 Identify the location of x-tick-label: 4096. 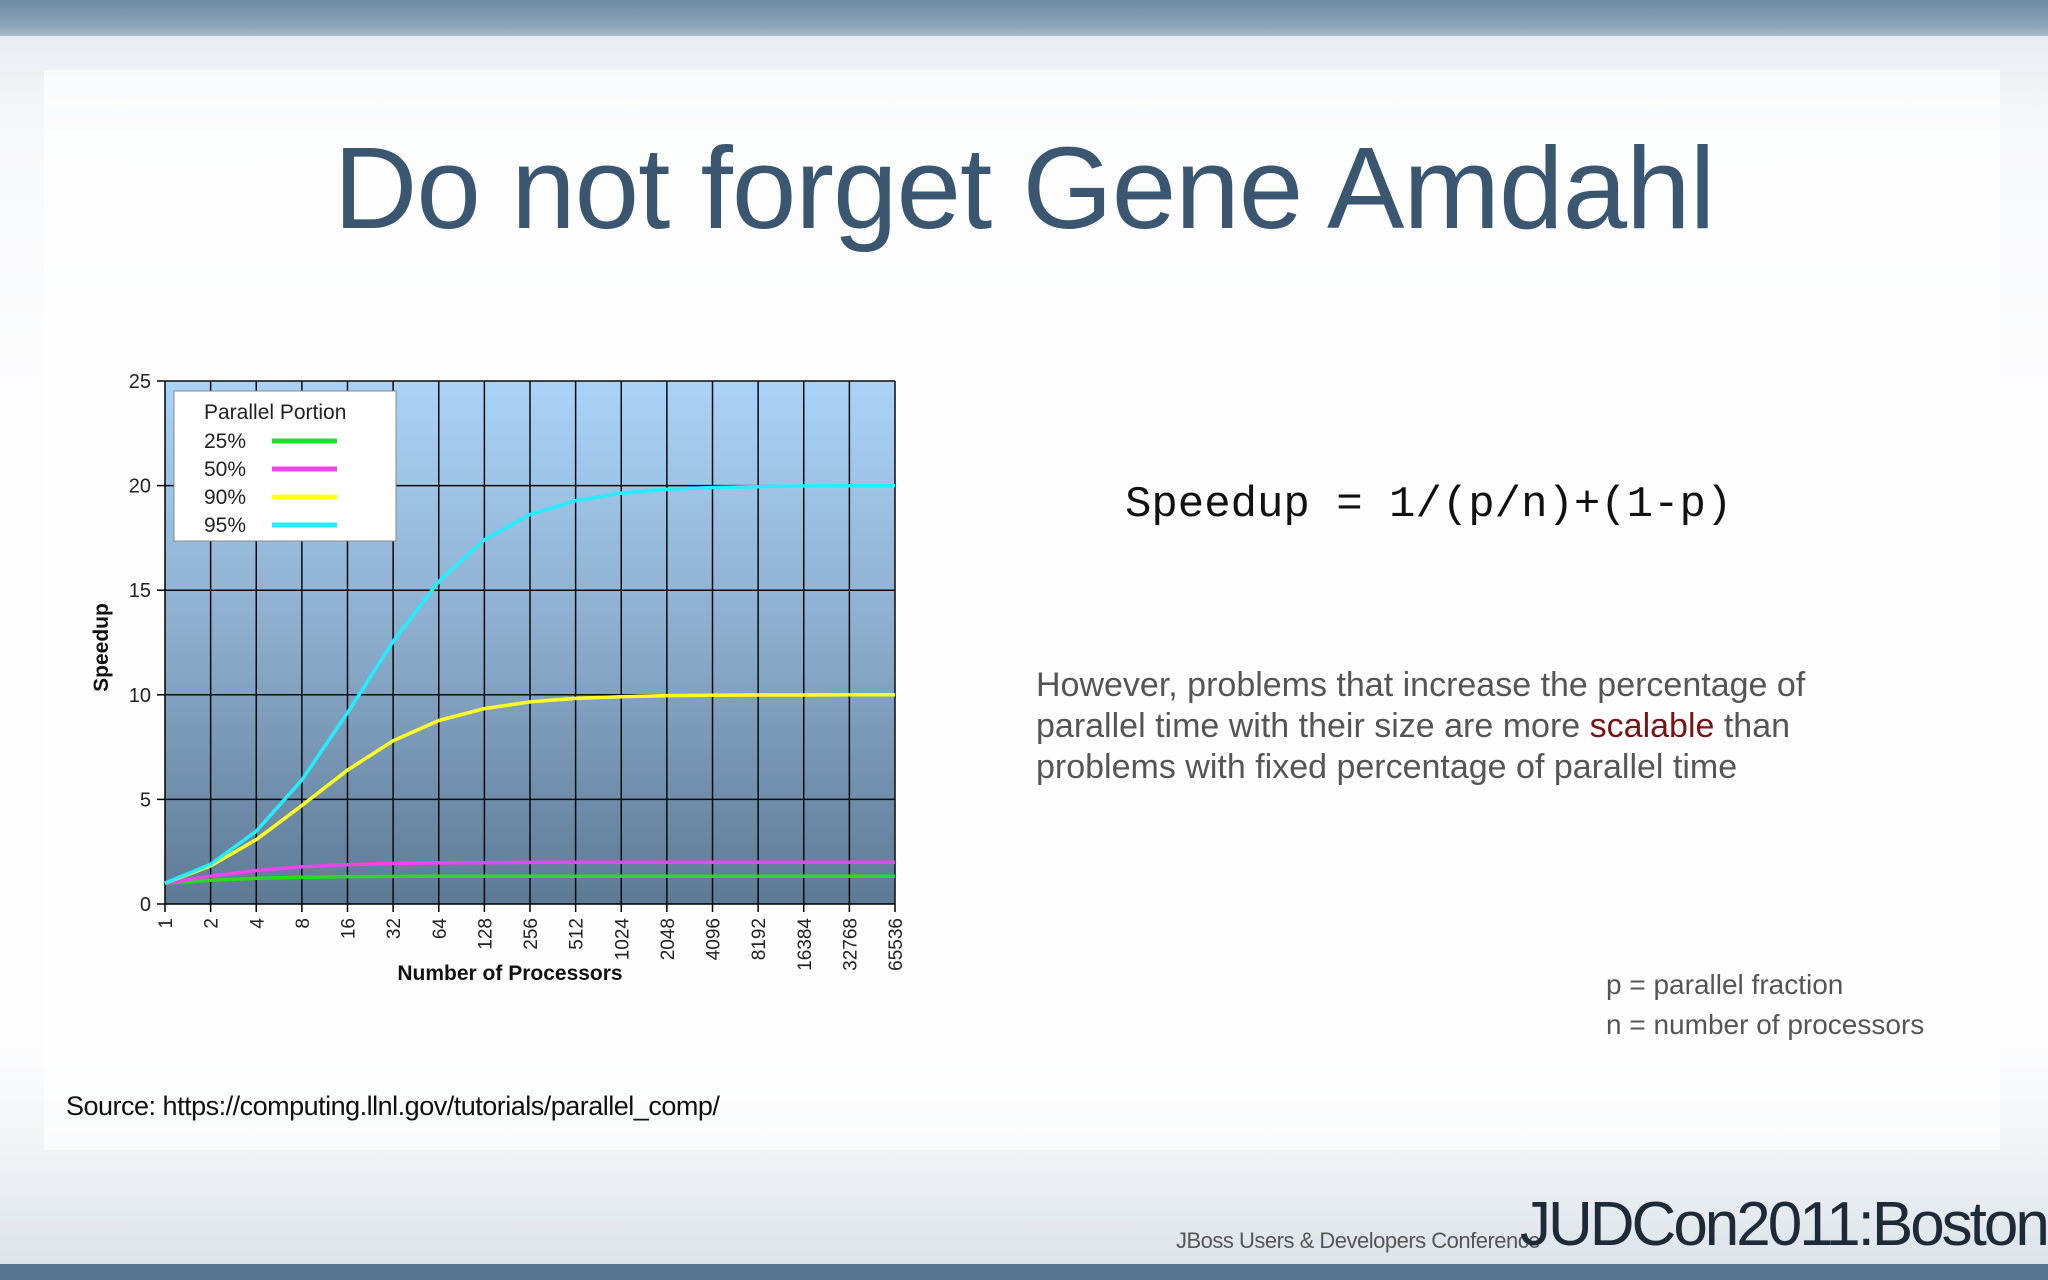
(714, 939).